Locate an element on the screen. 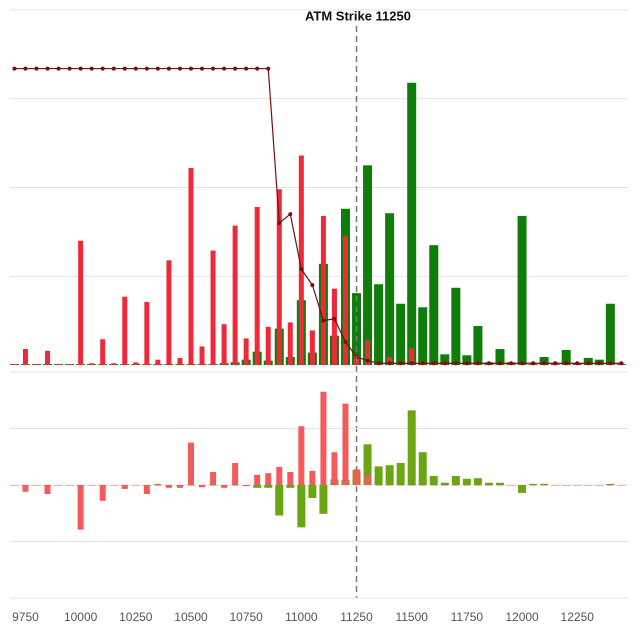  x-tick-label: 12000 is located at coordinates (522, 617).